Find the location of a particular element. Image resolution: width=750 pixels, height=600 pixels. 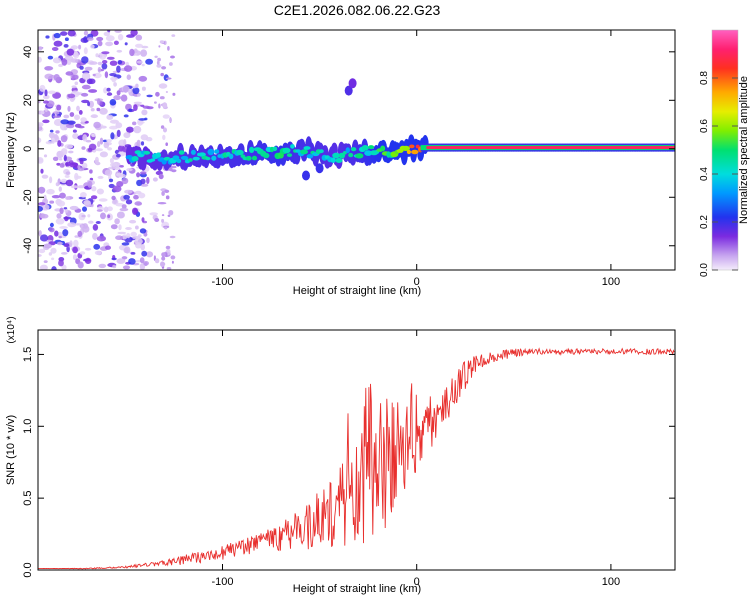

chart-title: C2E1.2026.082.06.22.G23 is located at coordinates (357, 10).